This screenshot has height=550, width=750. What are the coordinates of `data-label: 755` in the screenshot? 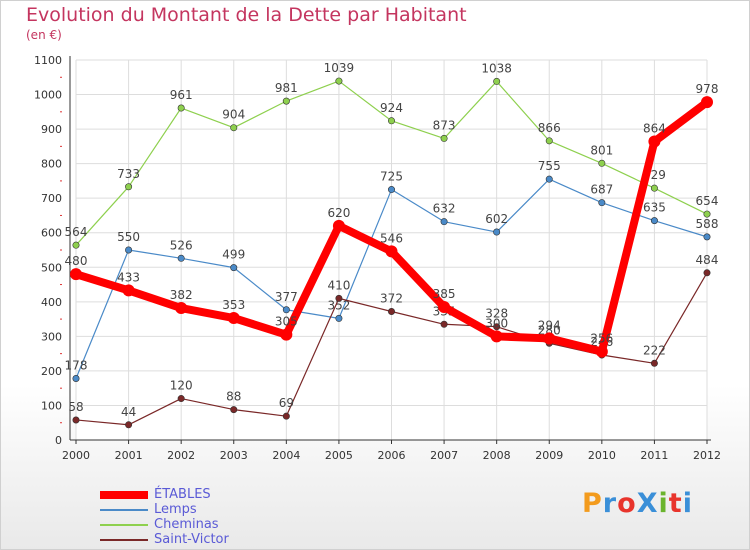 It's located at (549, 166).